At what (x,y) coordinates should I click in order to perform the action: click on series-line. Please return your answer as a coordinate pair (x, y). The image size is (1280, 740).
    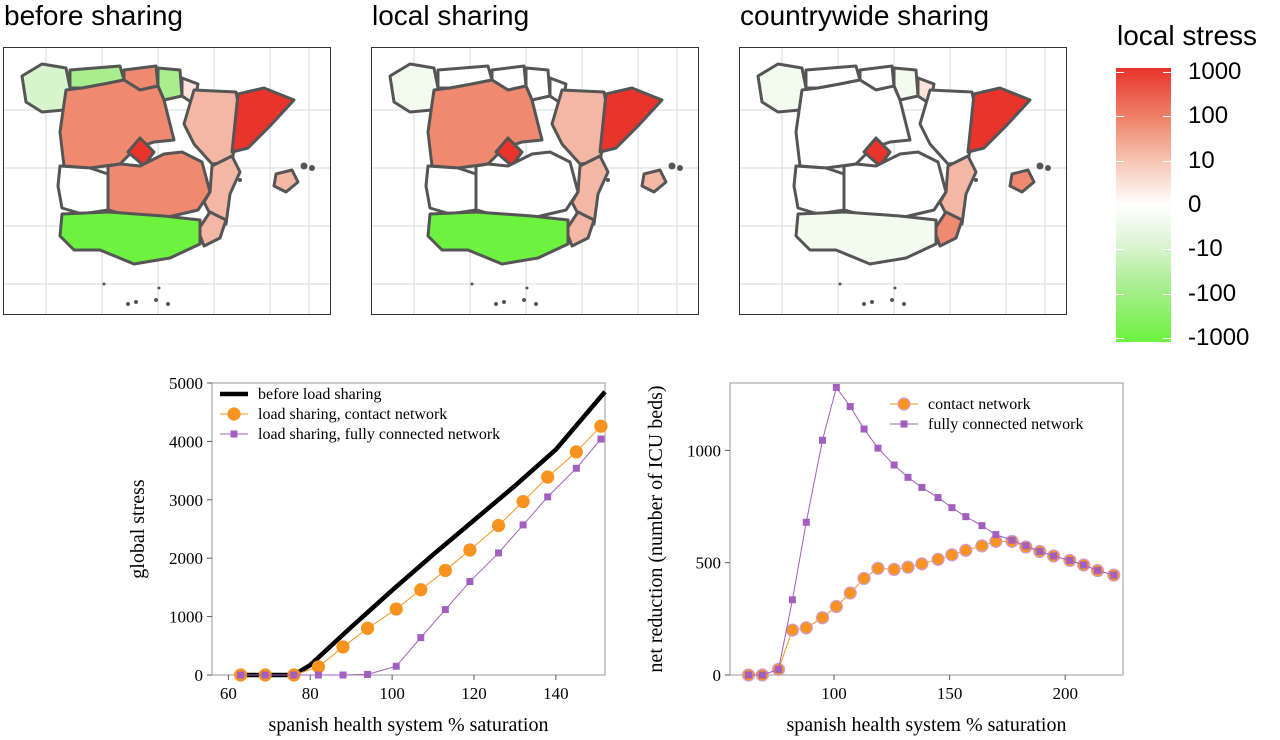
    Looking at the image, I should click on (931, 608).